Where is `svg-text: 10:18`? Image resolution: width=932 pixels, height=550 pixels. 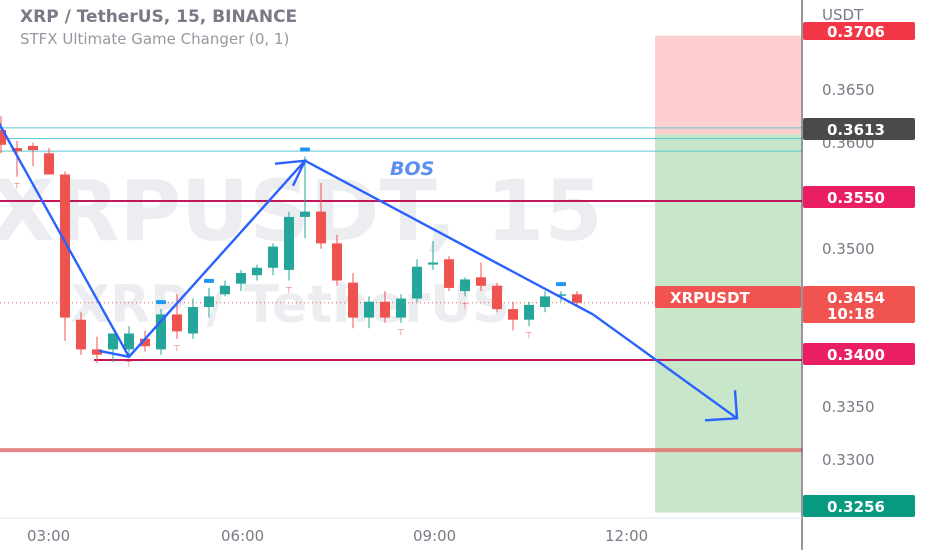
svg-text: 10:18 is located at coordinates (851, 314).